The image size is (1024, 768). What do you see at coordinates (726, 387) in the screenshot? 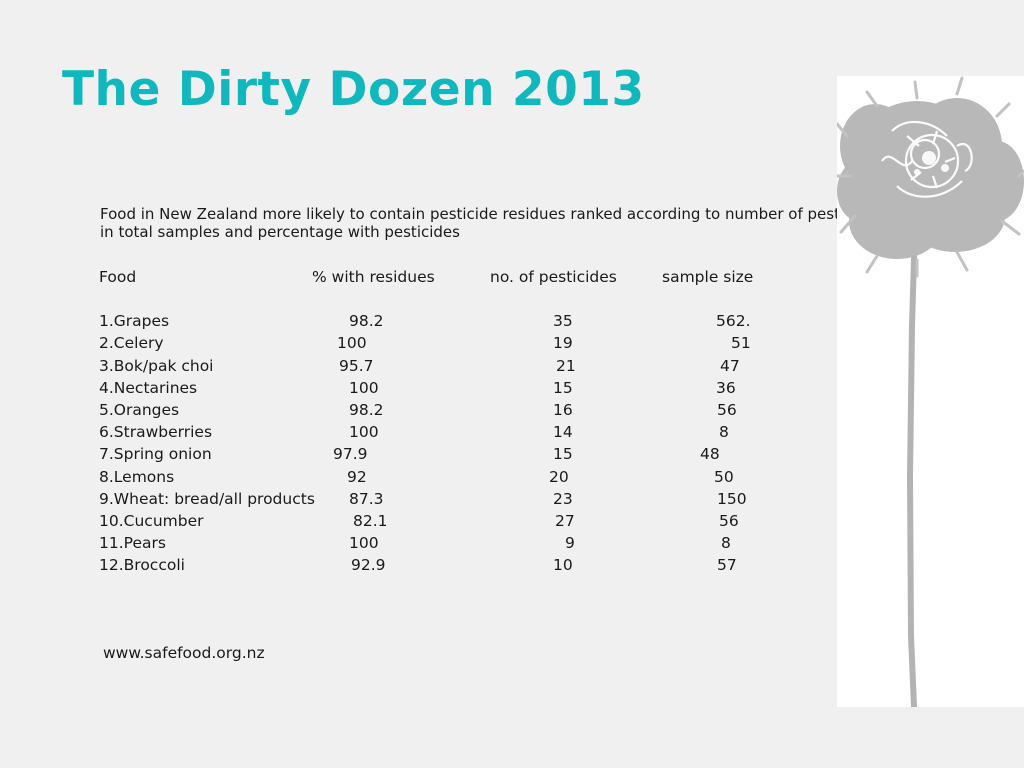
I see `sample-size-cell: 36` at bounding box center [726, 387].